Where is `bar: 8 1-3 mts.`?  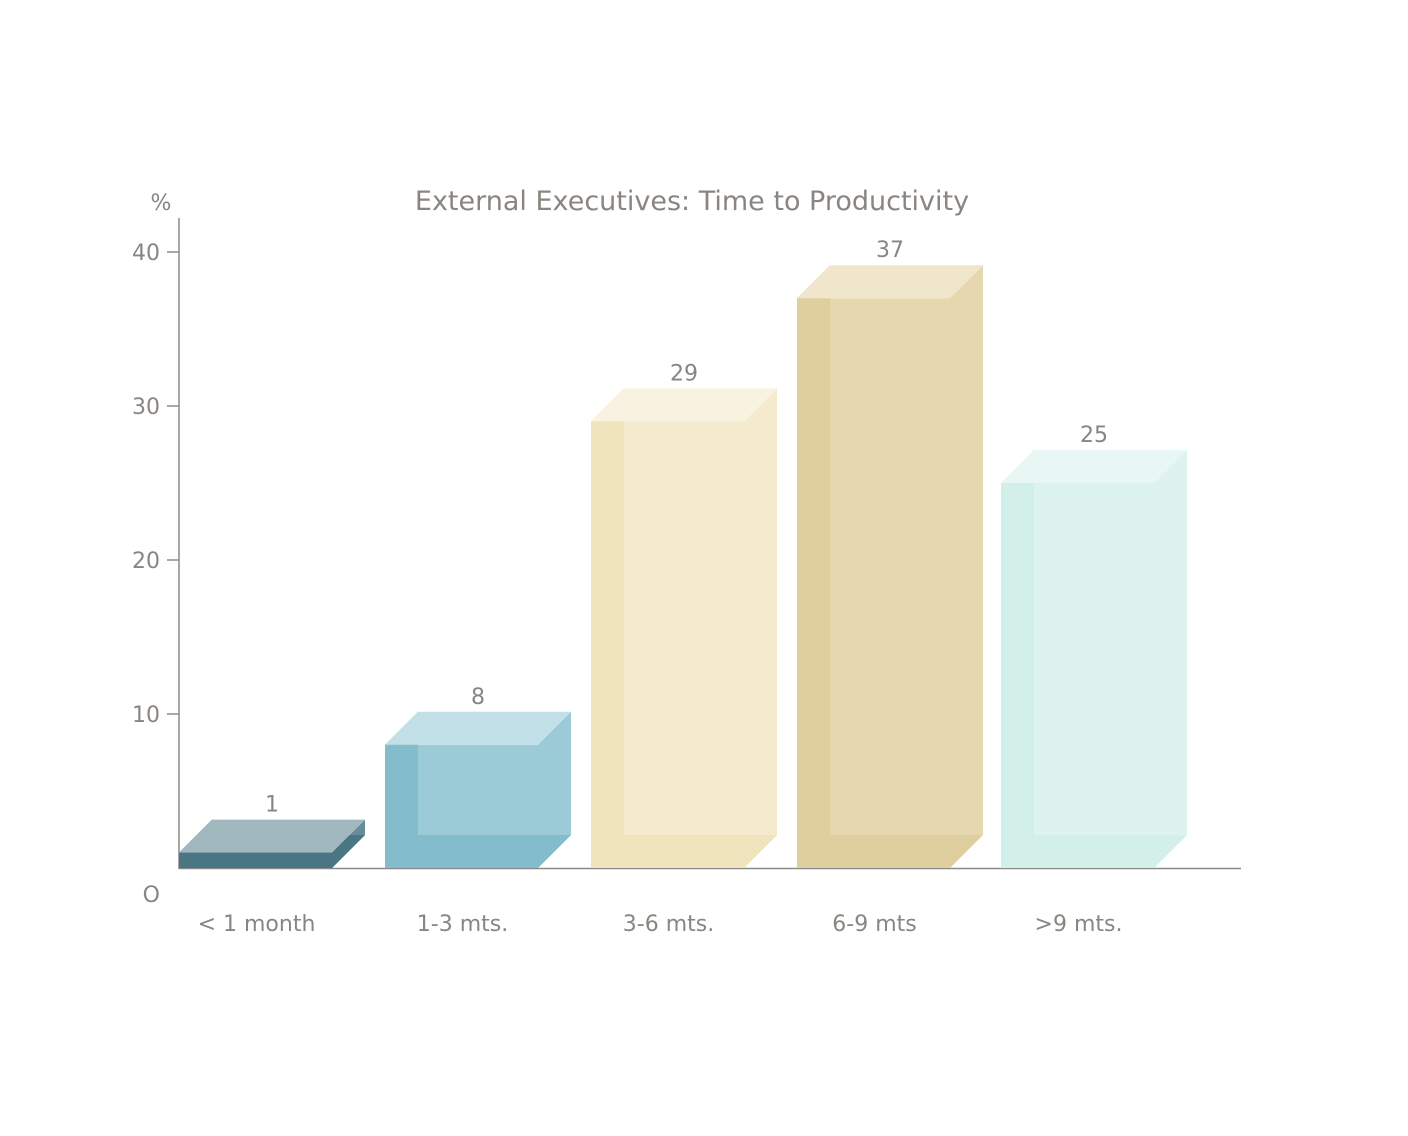 bar: 8 1-3 mts. is located at coordinates (478, 811).